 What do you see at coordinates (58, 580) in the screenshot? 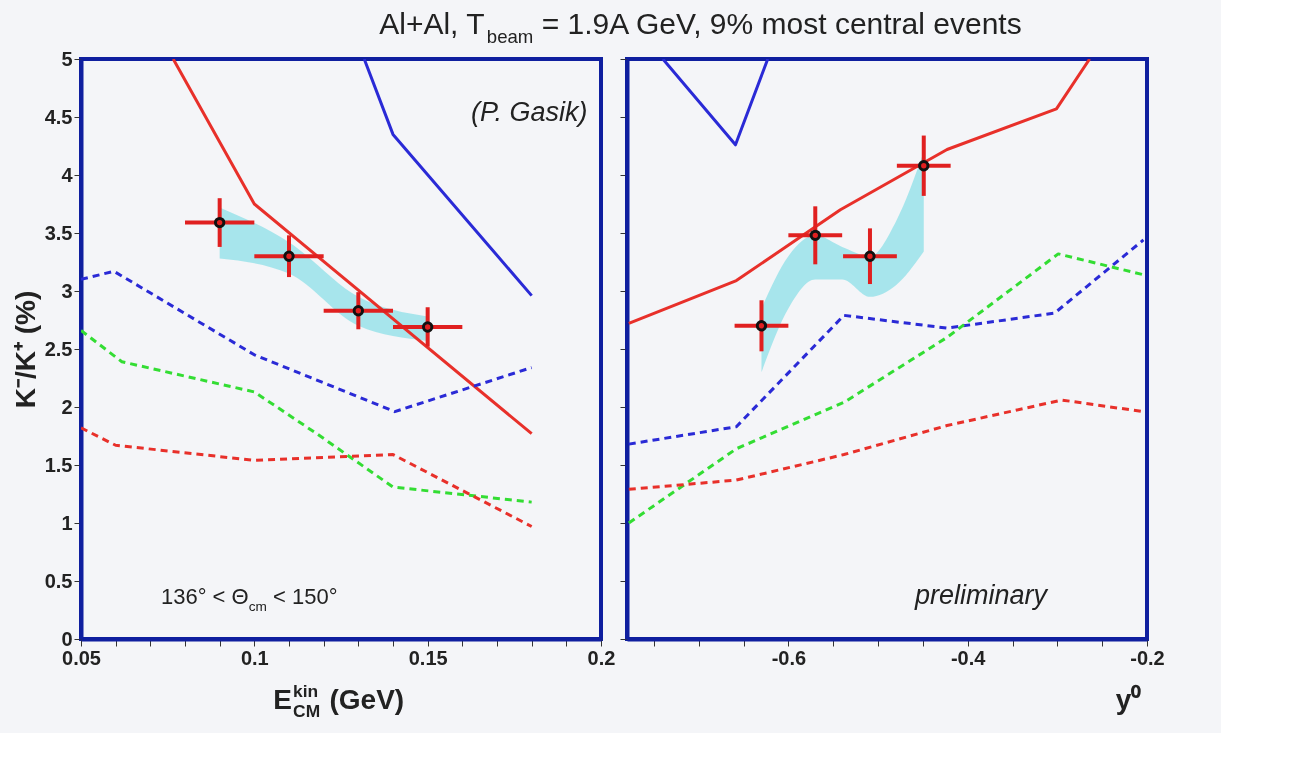
I see `y-tick-label: 0.5` at bounding box center [58, 580].